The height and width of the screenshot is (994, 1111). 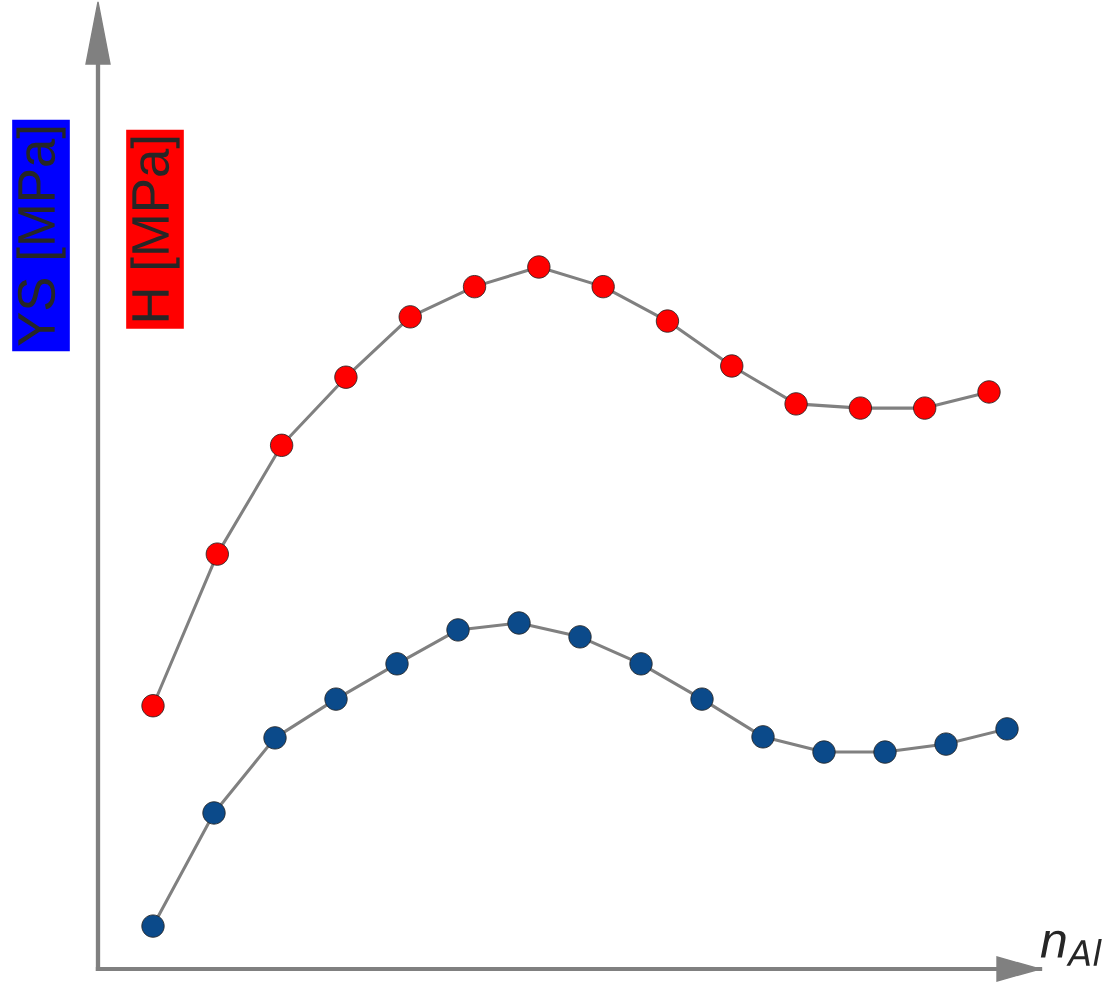 What do you see at coordinates (155, 229) in the screenshot?
I see `y-axis-title: H [MPa]` at bounding box center [155, 229].